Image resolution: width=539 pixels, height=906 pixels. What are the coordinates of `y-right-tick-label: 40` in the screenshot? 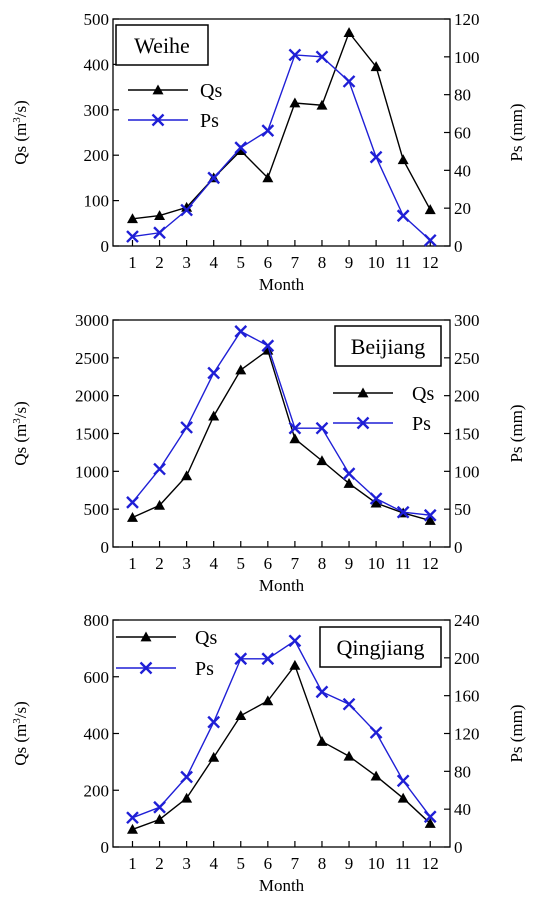 It's located at (462, 809).